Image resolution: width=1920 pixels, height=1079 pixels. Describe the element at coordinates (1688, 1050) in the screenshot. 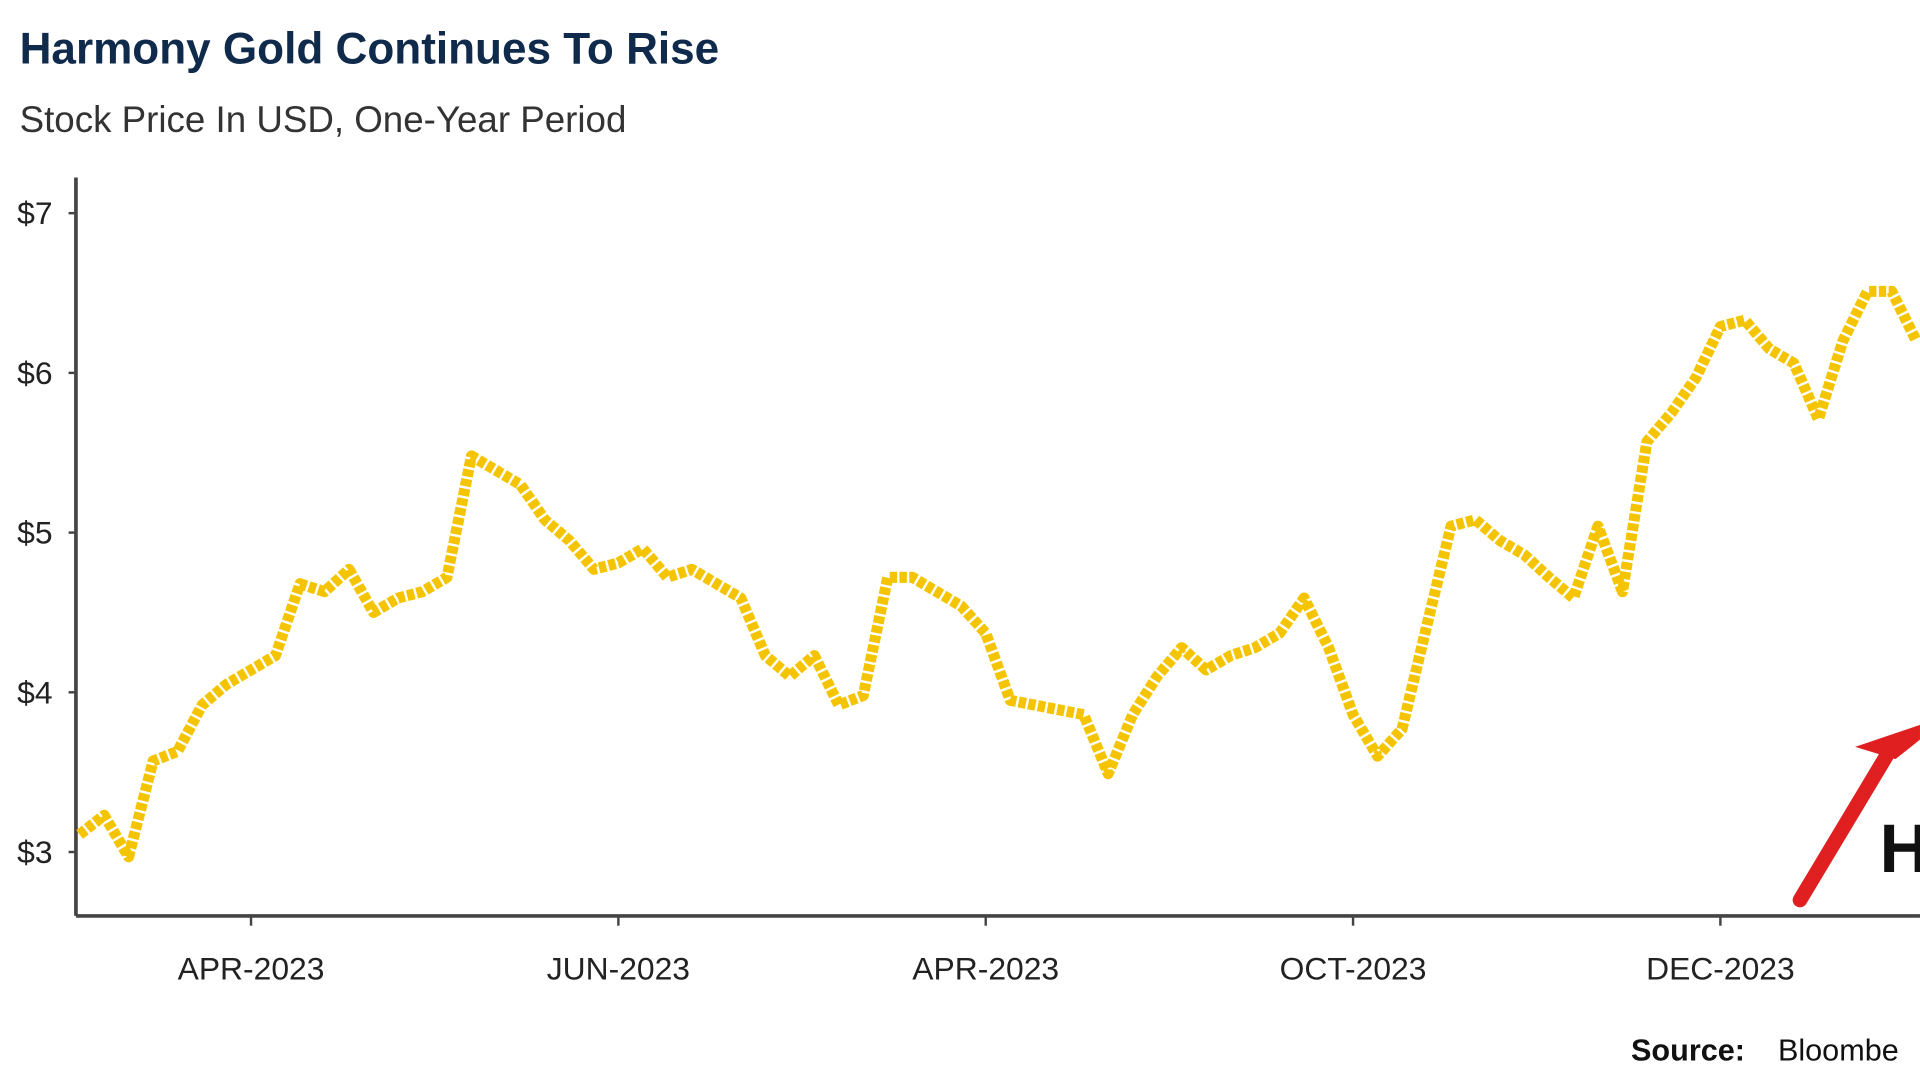

I see `source-label: Source:` at that location.